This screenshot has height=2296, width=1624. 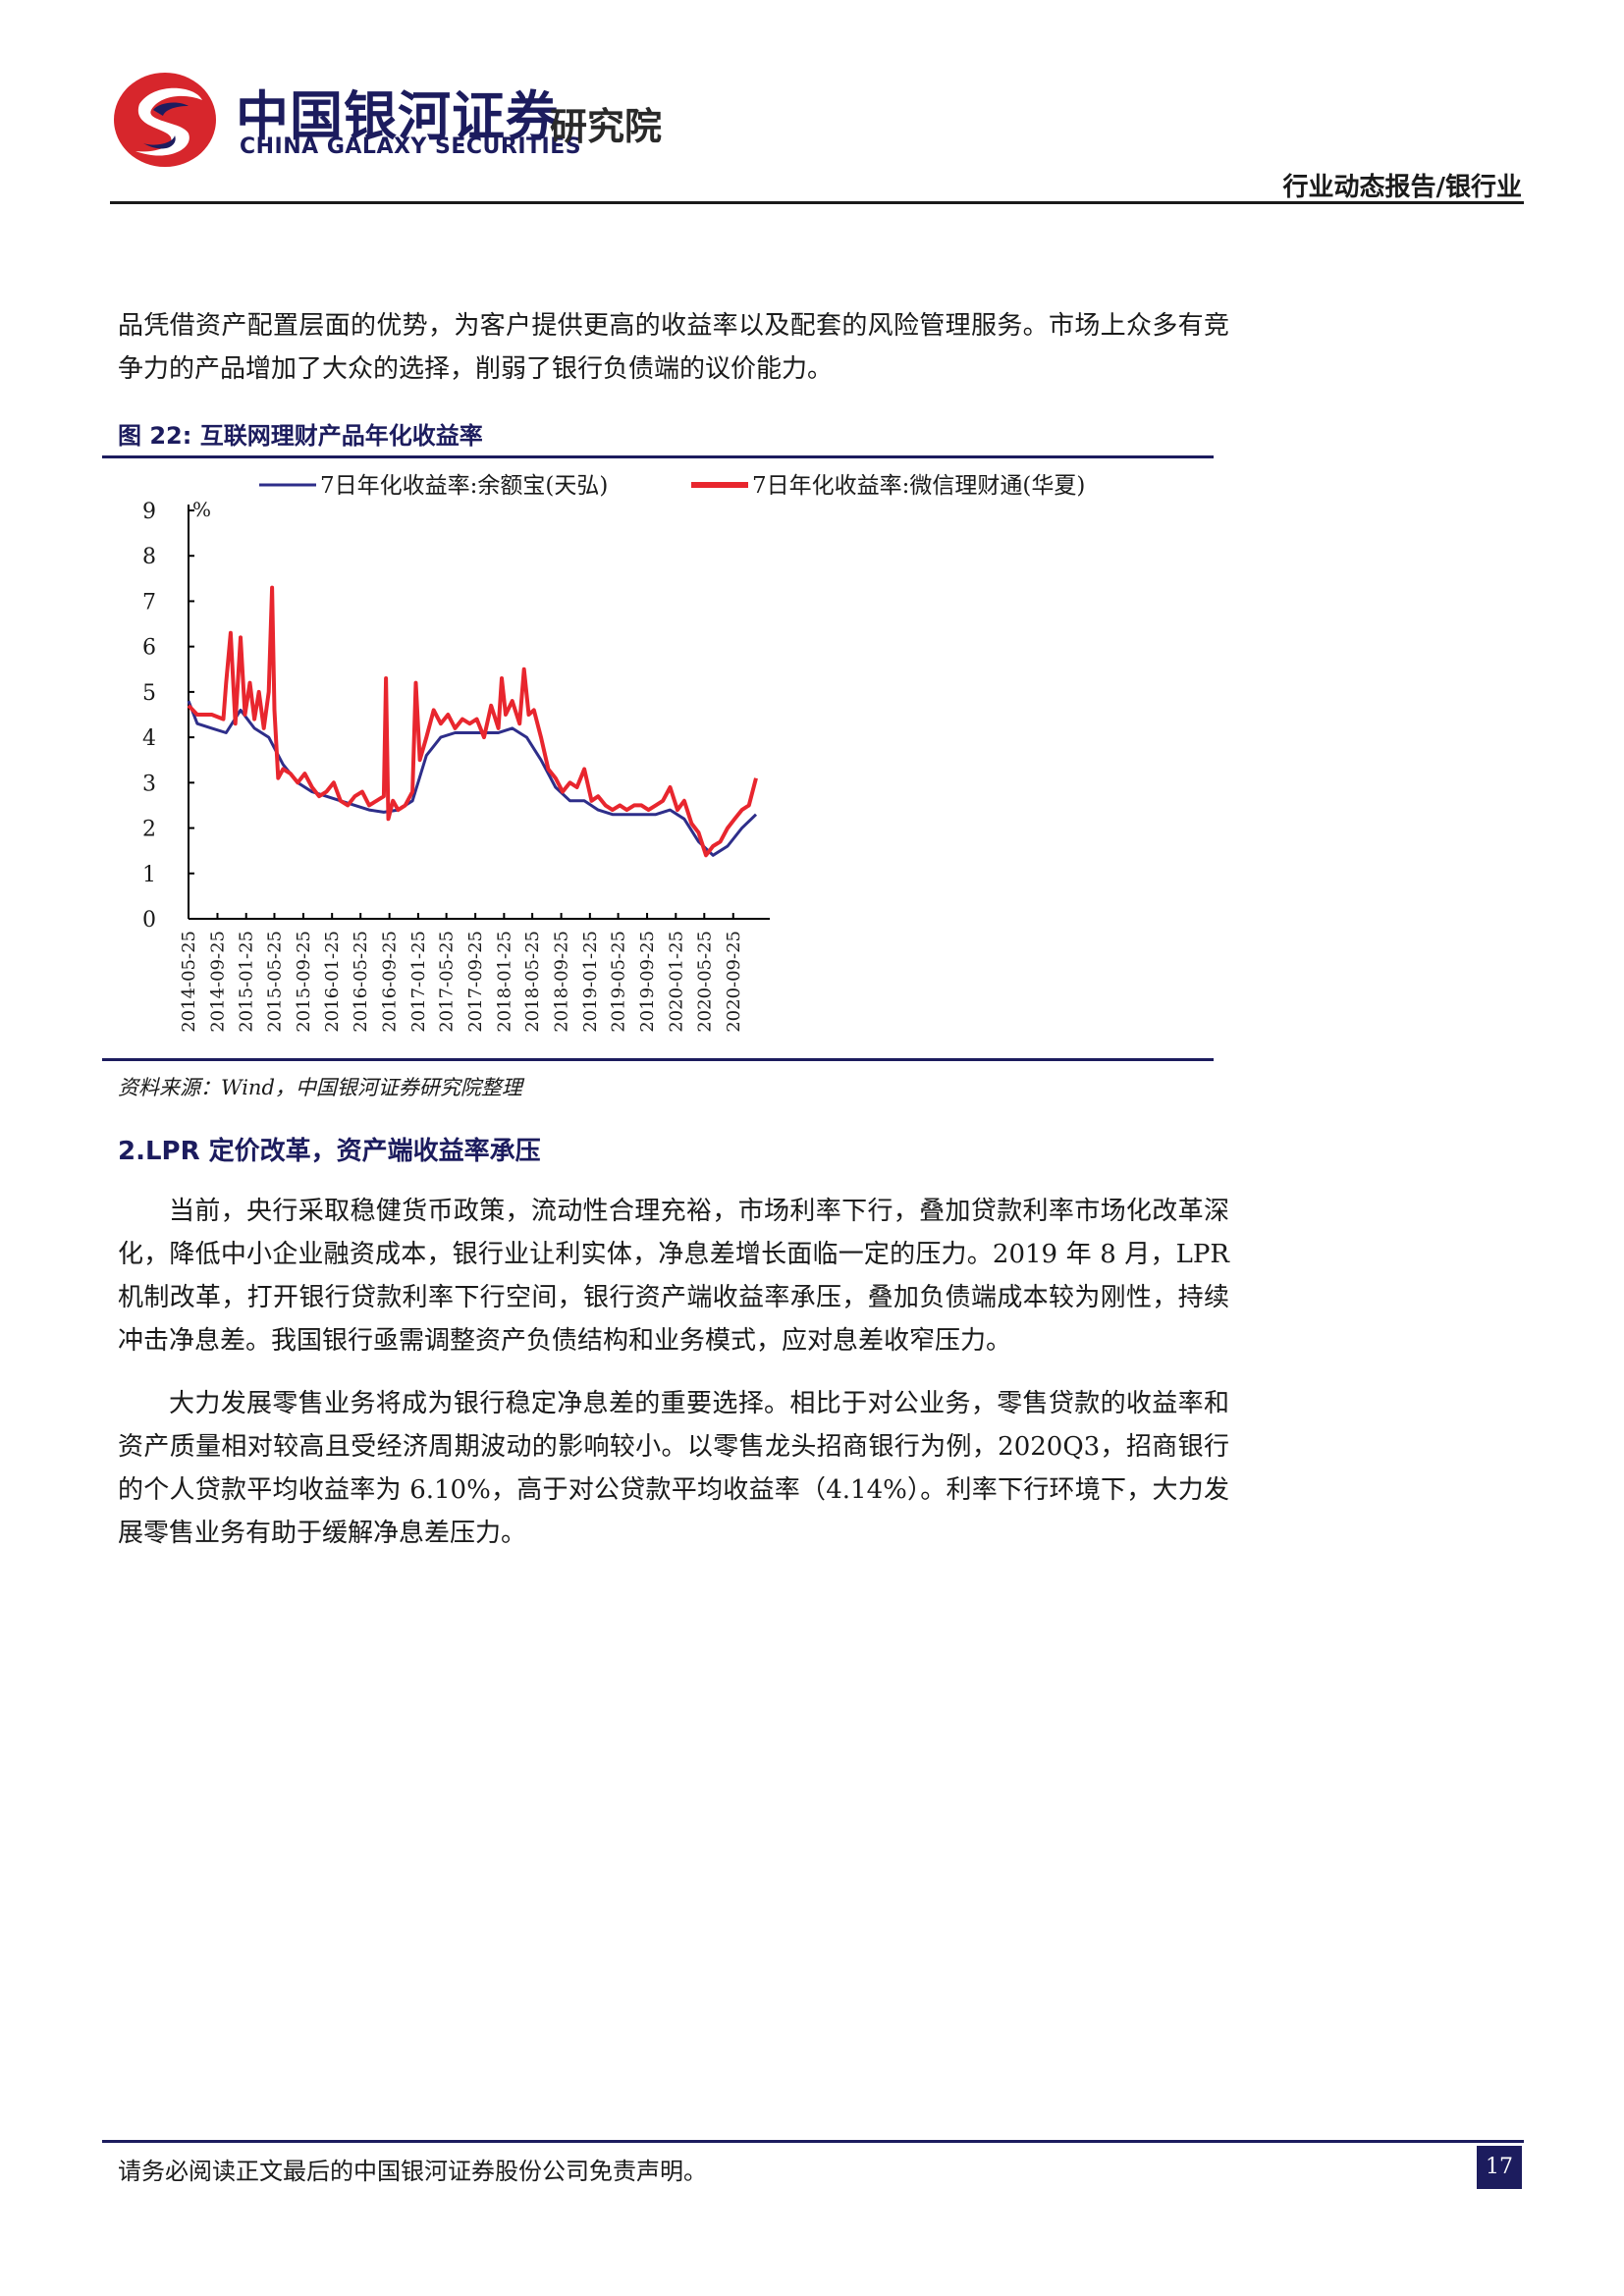 I want to click on legend-label: 7日年化收益率:微信理财通(华夏), so click(x=918, y=486).